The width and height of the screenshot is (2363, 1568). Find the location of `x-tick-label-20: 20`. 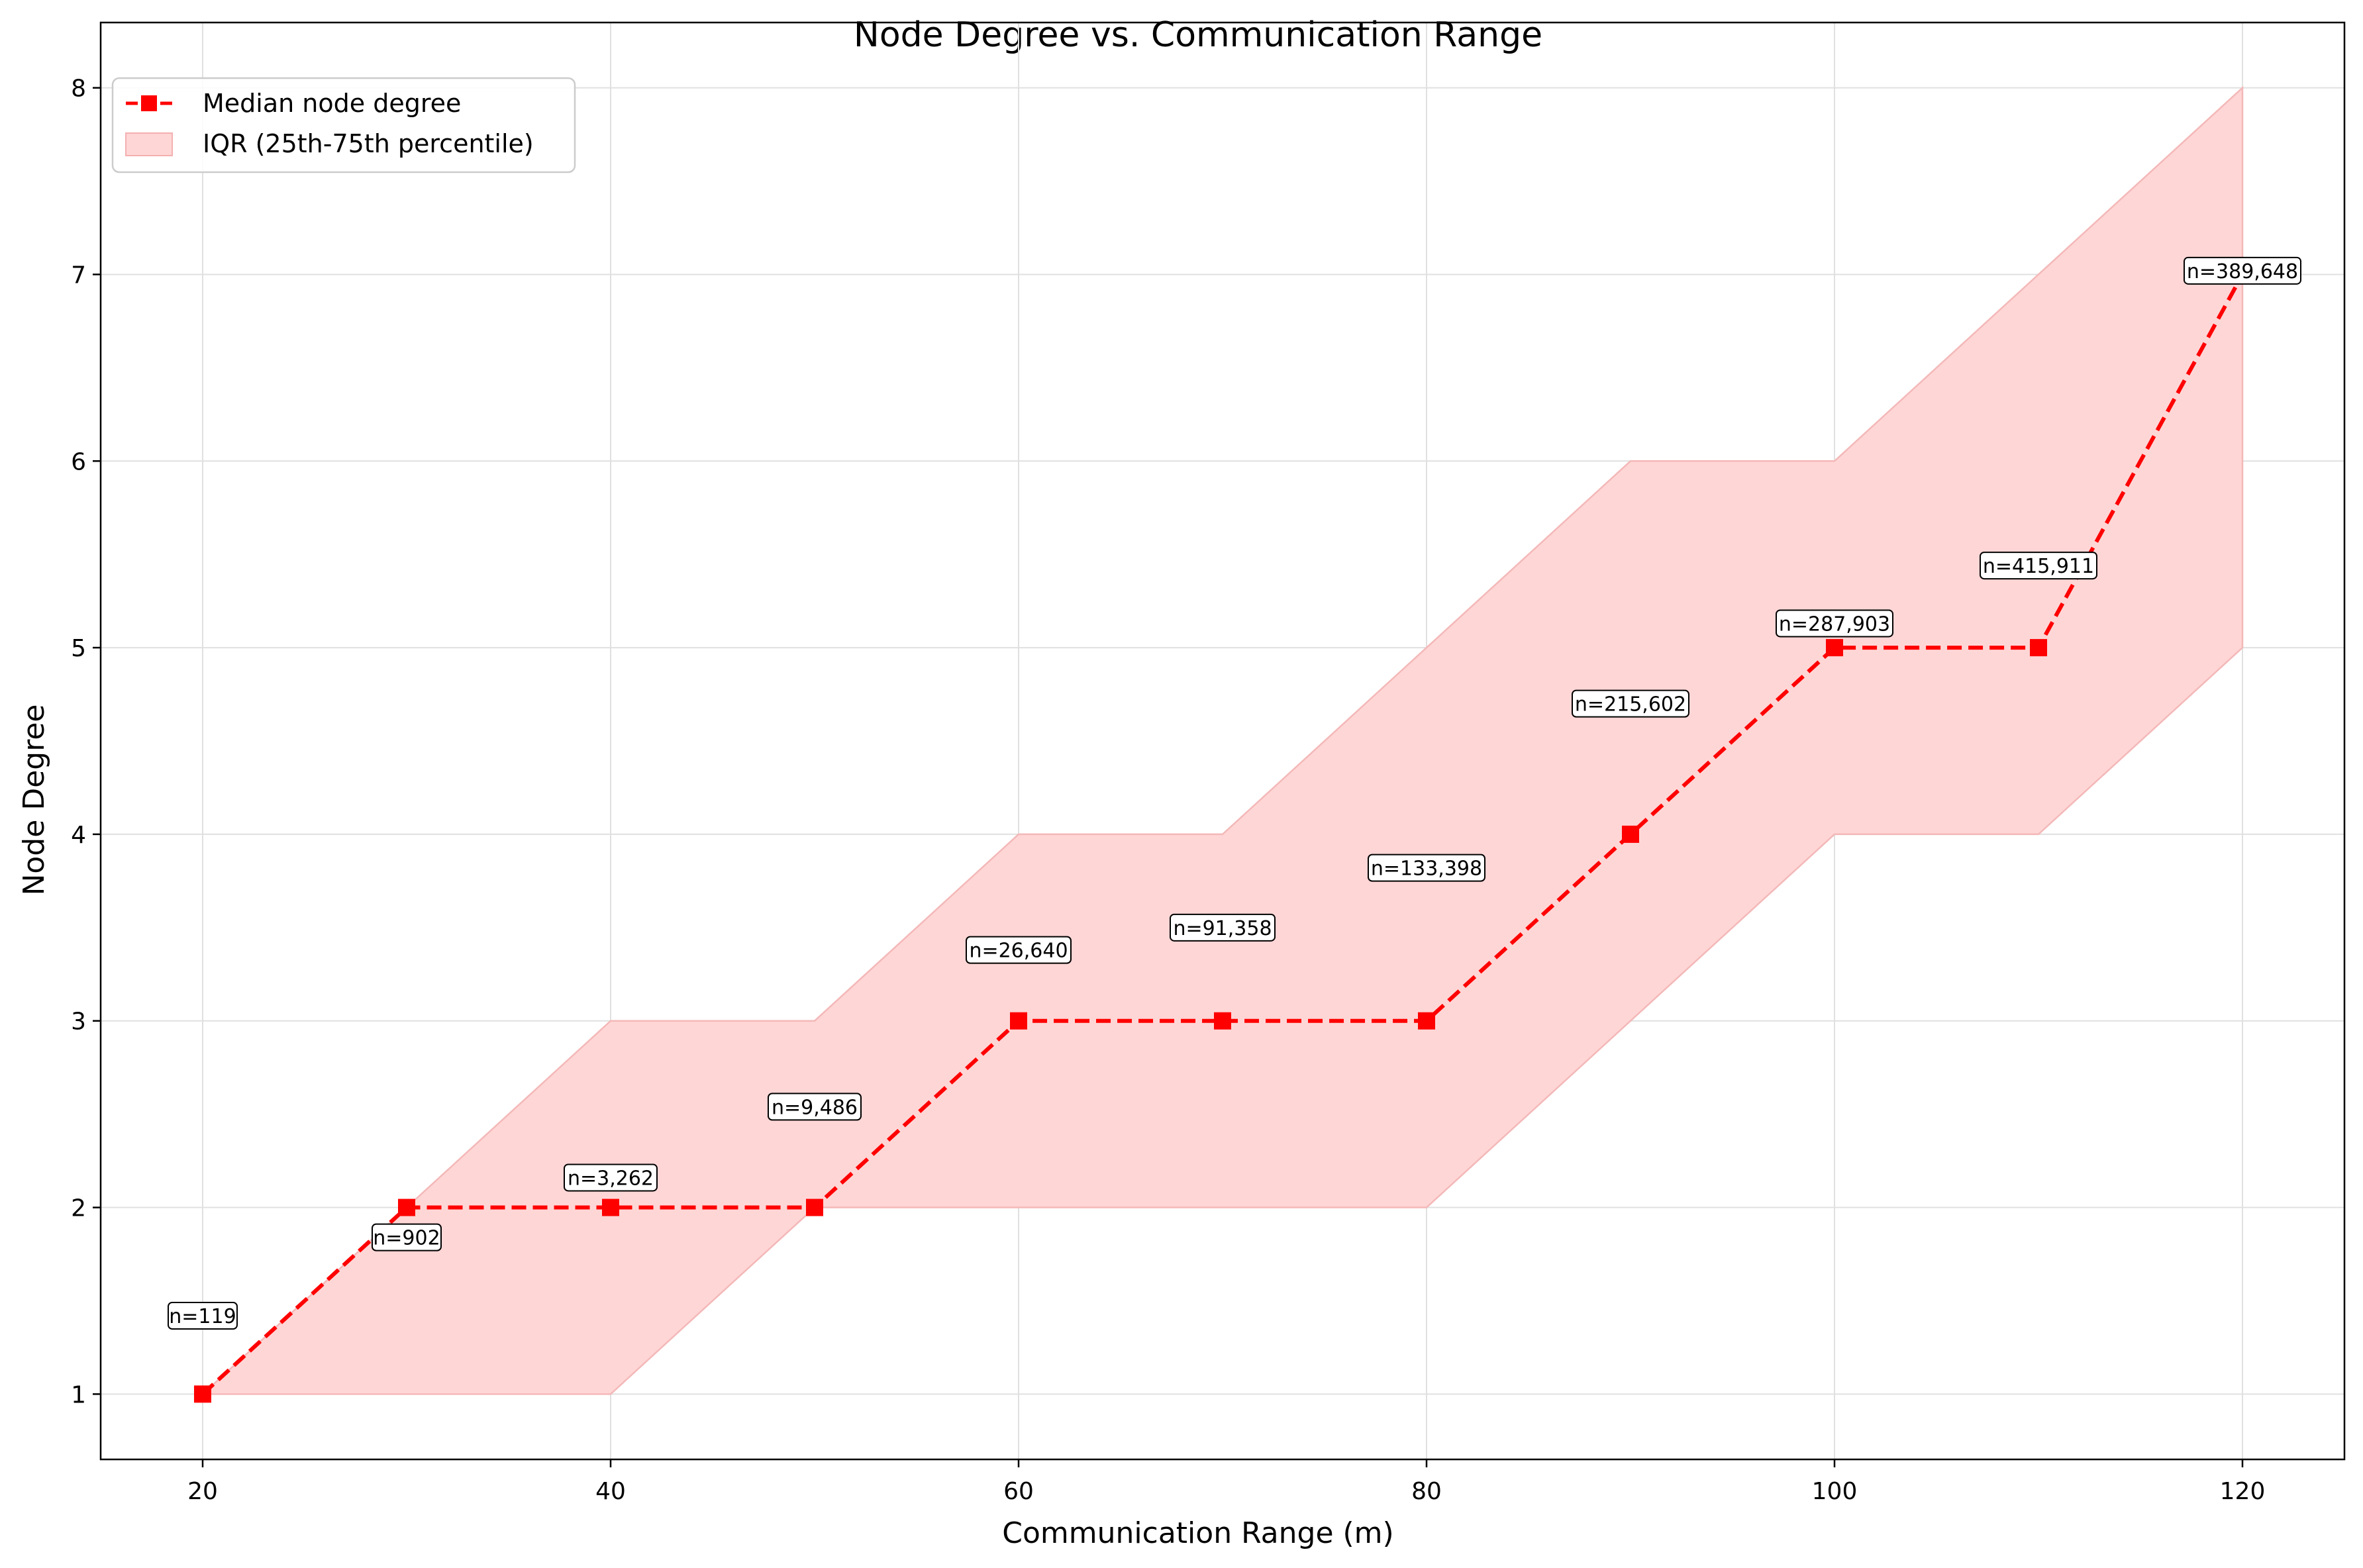

x-tick-label-20: 20 is located at coordinates (202, 1491).